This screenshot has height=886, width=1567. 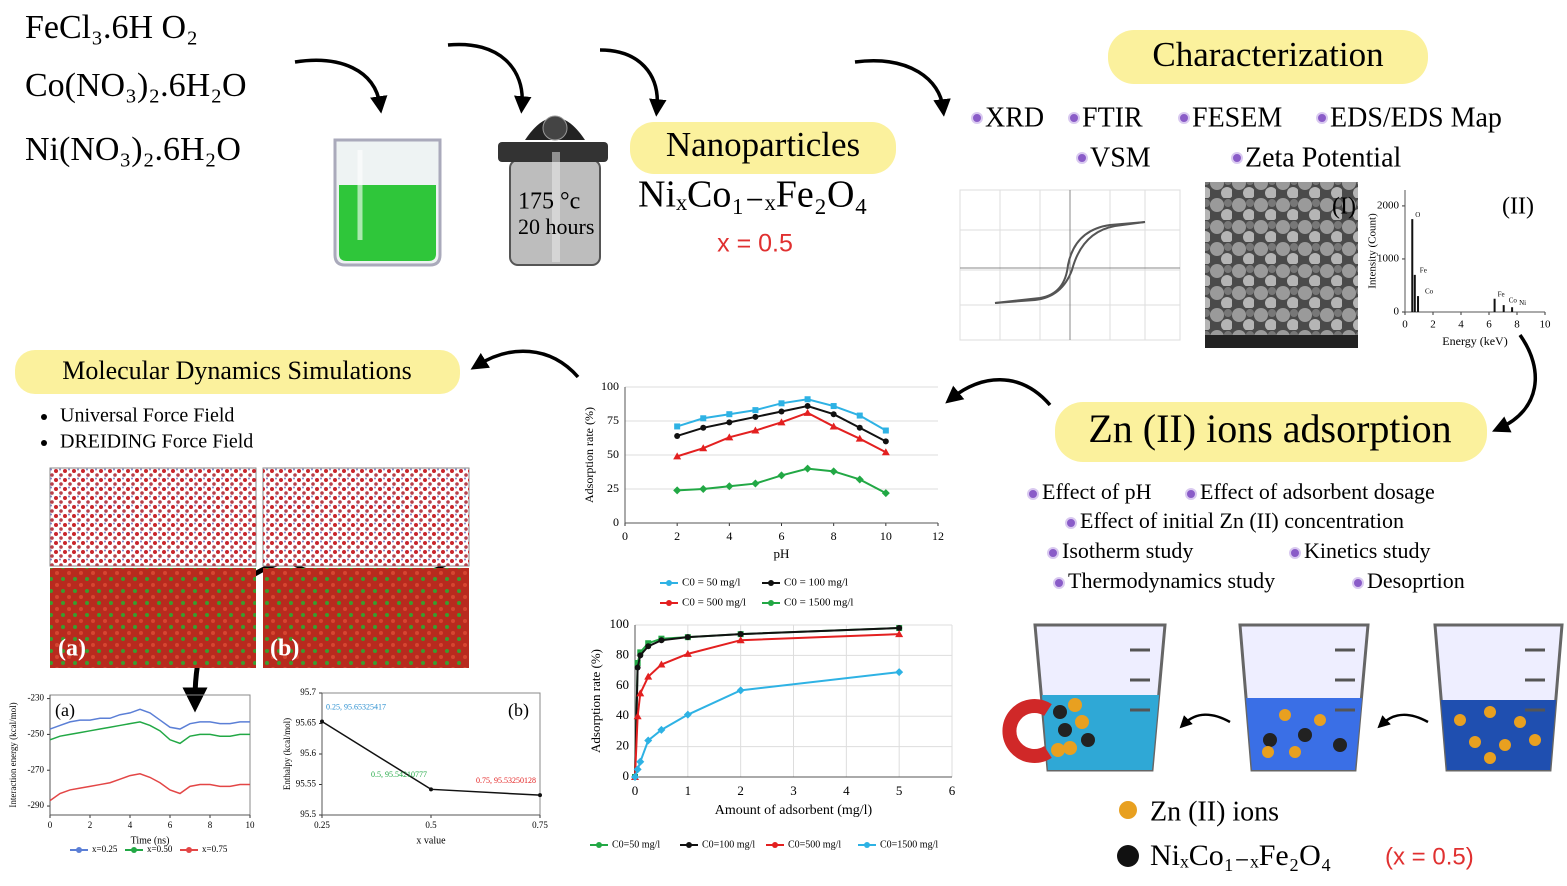 What do you see at coordinates (1070, 265) in the screenshot?
I see `vsm-plot` at bounding box center [1070, 265].